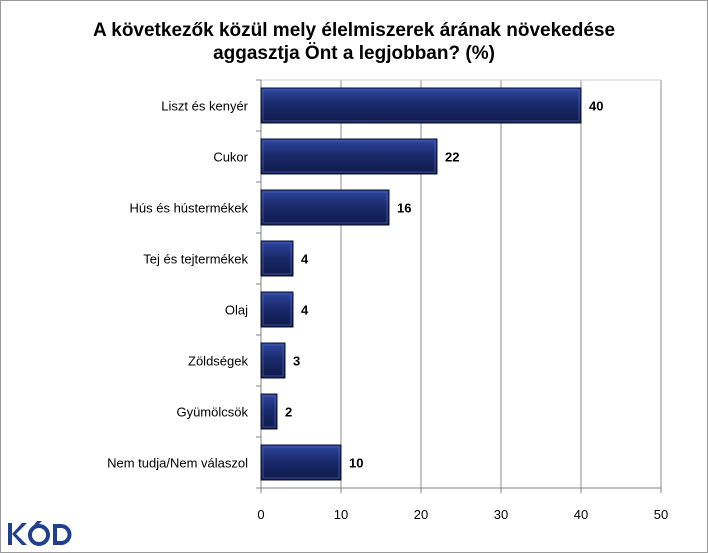 This screenshot has width=708, height=553. Describe the element at coordinates (296, 361) in the screenshot. I see `data-label: 3` at that location.